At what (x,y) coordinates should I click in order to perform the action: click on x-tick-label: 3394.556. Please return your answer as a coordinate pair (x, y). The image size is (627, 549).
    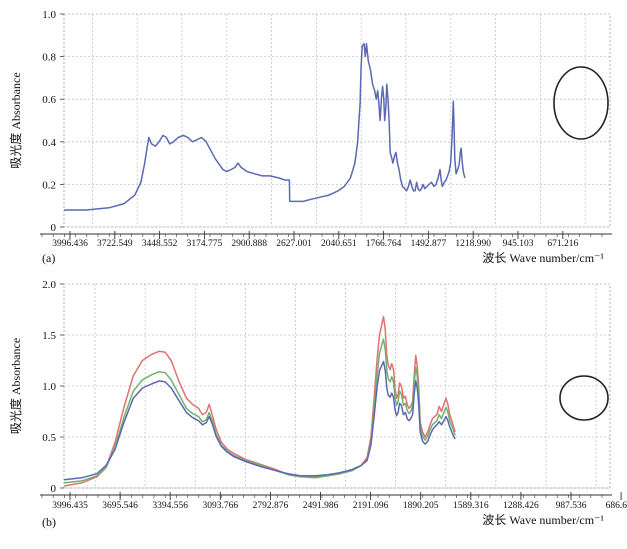
    Looking at the image, I should click on (170, 506).